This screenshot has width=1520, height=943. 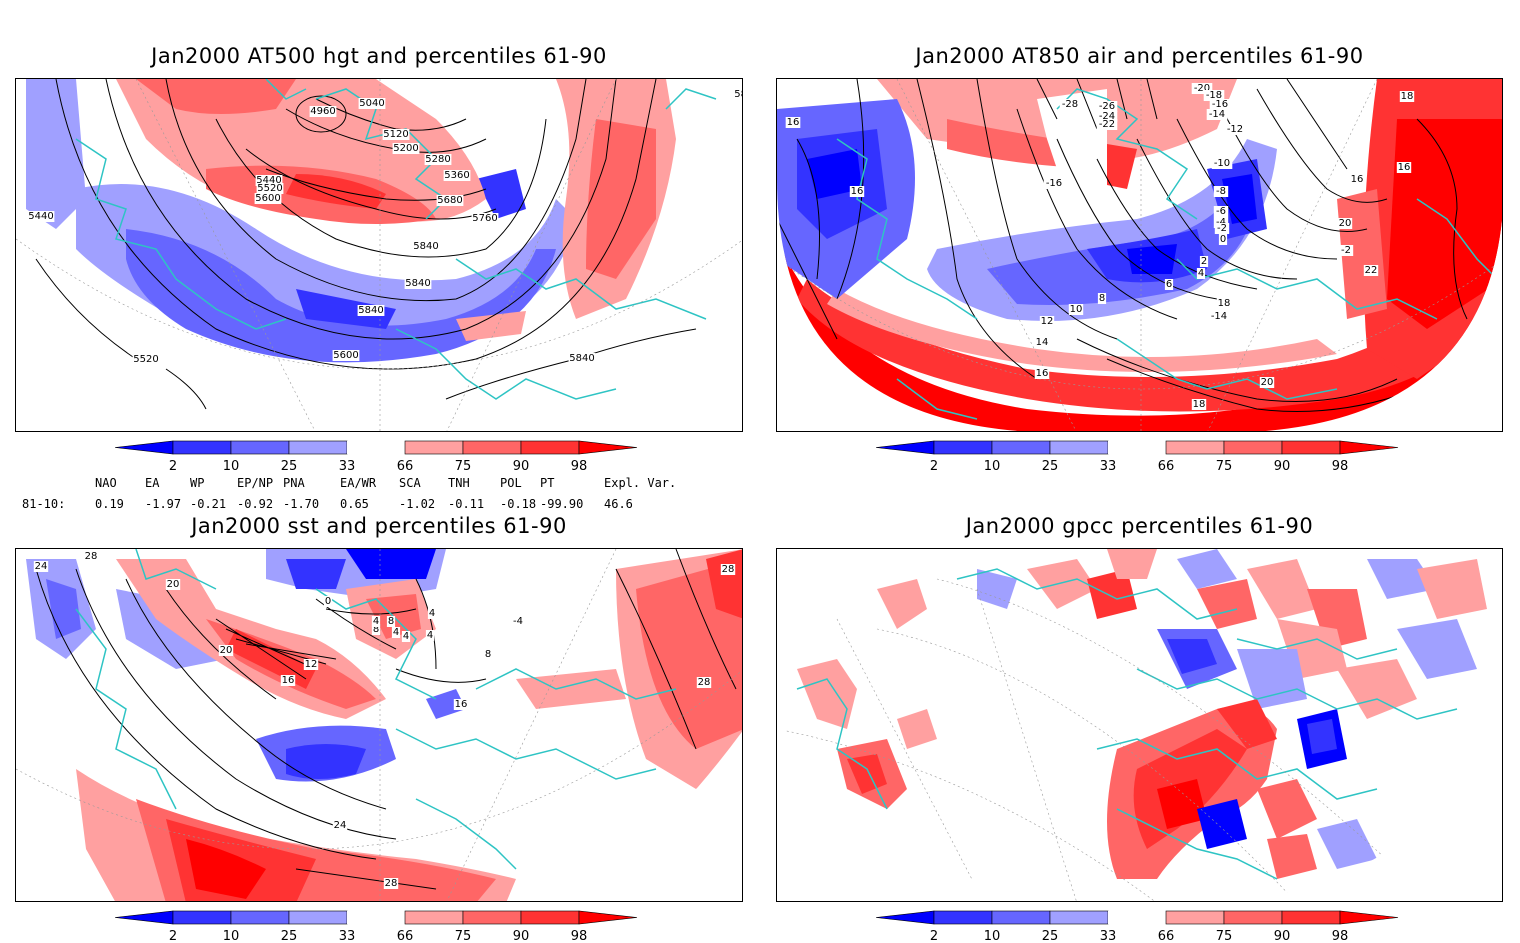 I want to click on colorbar-tick-label: 2, so click(x=934, y=936).